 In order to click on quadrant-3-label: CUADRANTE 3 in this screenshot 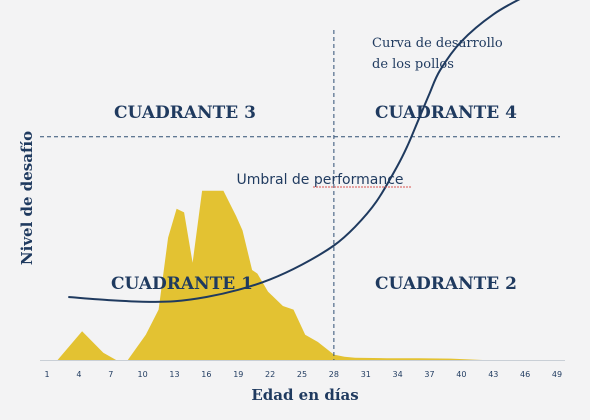, I will do `click(185, 113)`.